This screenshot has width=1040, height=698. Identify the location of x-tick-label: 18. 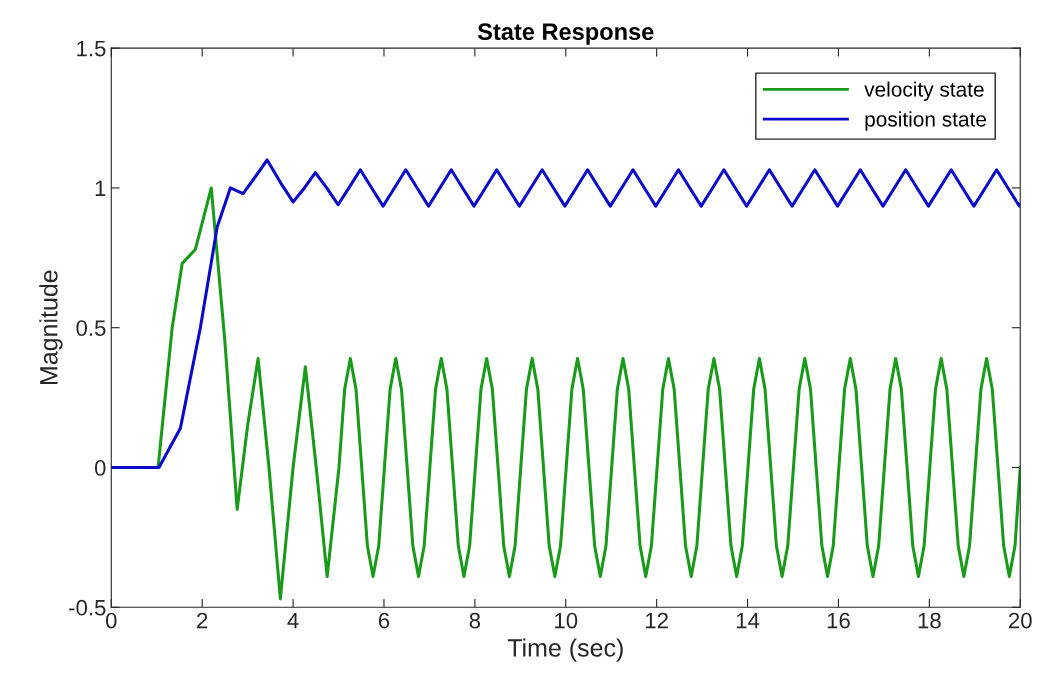
(929, 620).